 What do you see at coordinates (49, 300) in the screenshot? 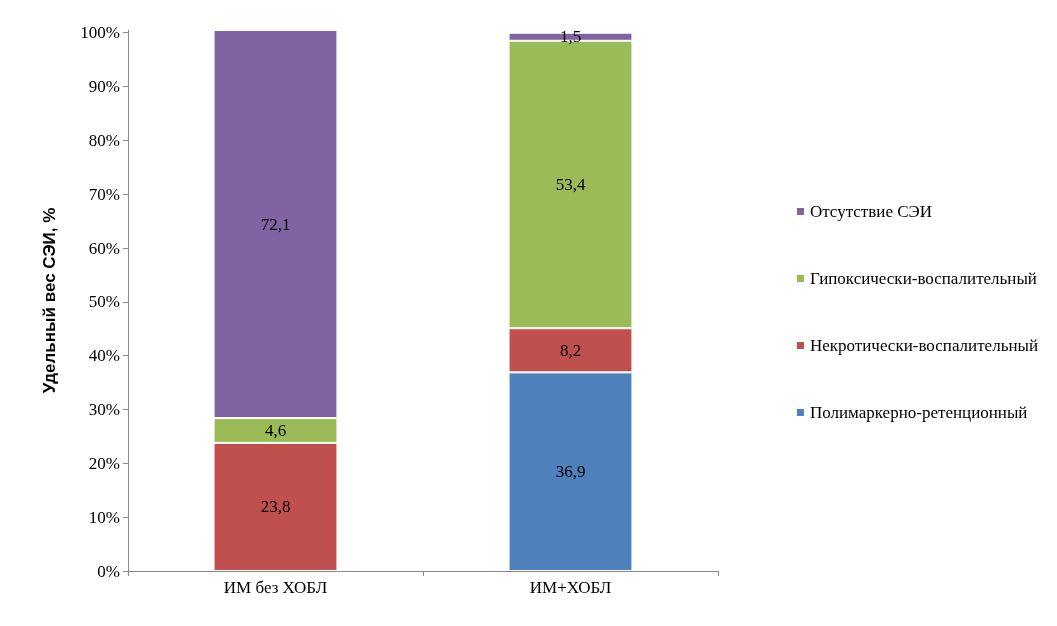
I see `y-axis-title: Удельный вес СЭИ, %` at bounding box center [49, 300].